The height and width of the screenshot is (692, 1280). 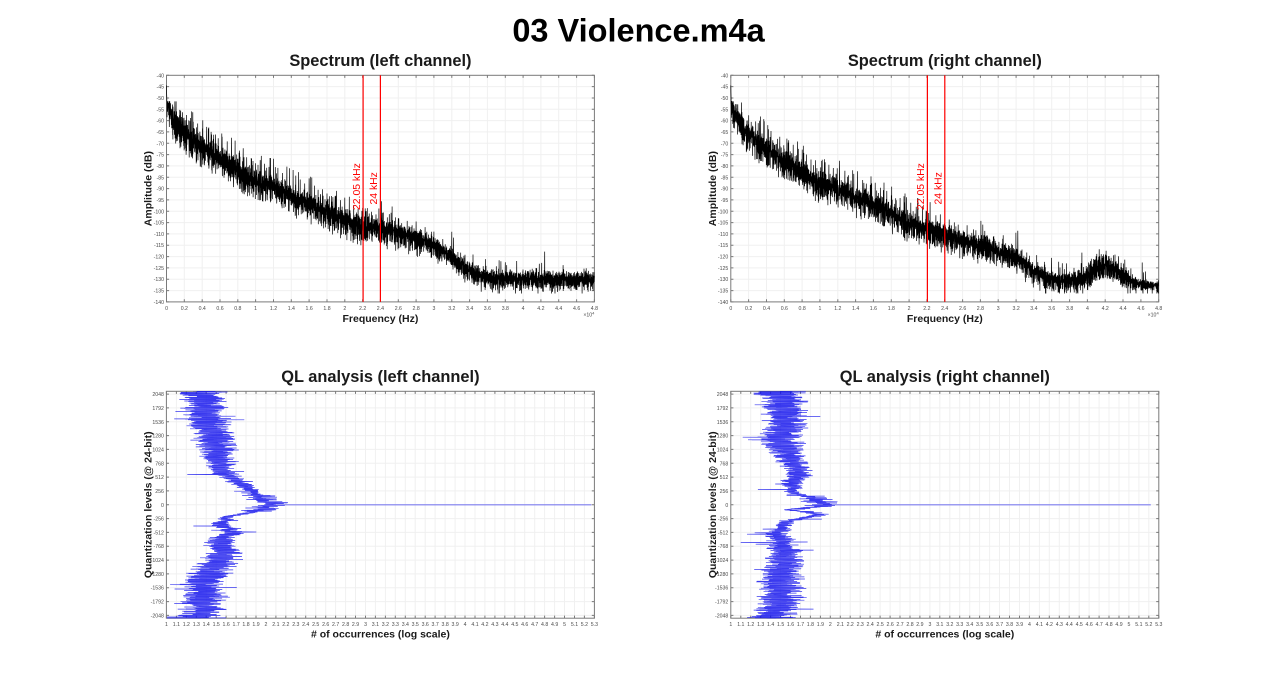 What do you see at coordinates (1069, 625) in the screenshot?
I see `svg-text: 4.4` at bounding box center [1069, 625].